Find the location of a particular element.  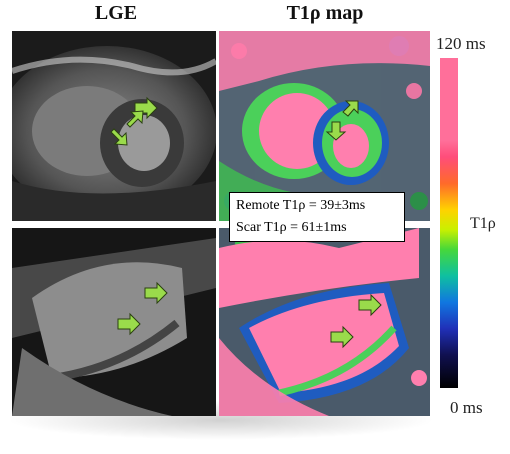

lge-header: LGE is located at coordinates (116, 13).